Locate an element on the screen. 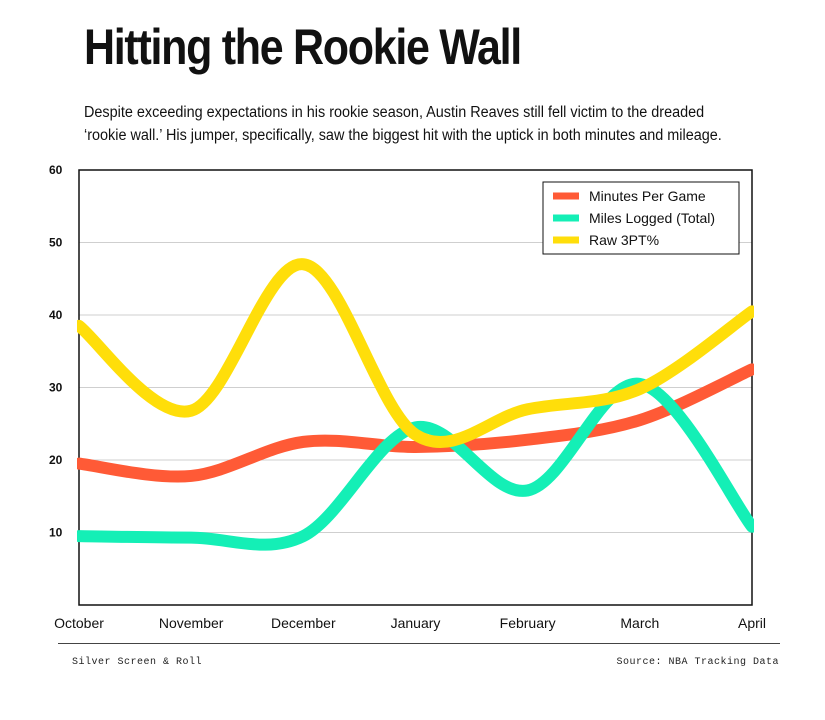 The image size is (825, 720). x-tick-label: October is located at coordinates (79, 623).